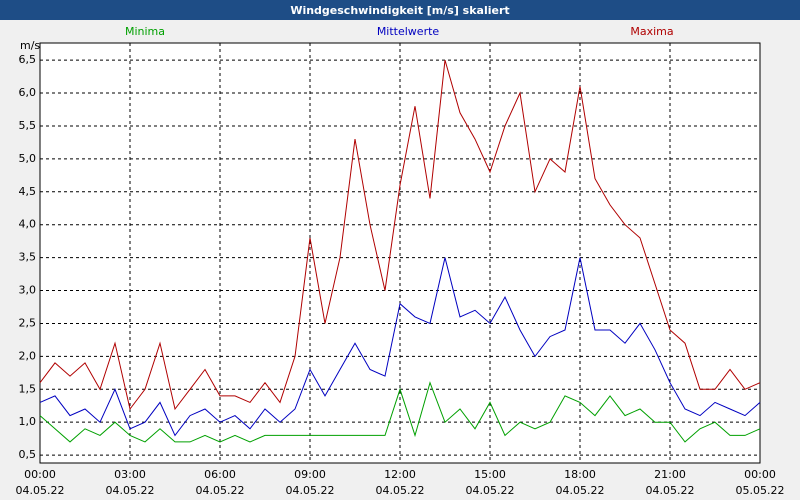 The height and width of the screenshot is (500, 800). Describe the element at coordinates (28, 59) in the screenshot. I see `y-tick-label: 6,5` at that location.